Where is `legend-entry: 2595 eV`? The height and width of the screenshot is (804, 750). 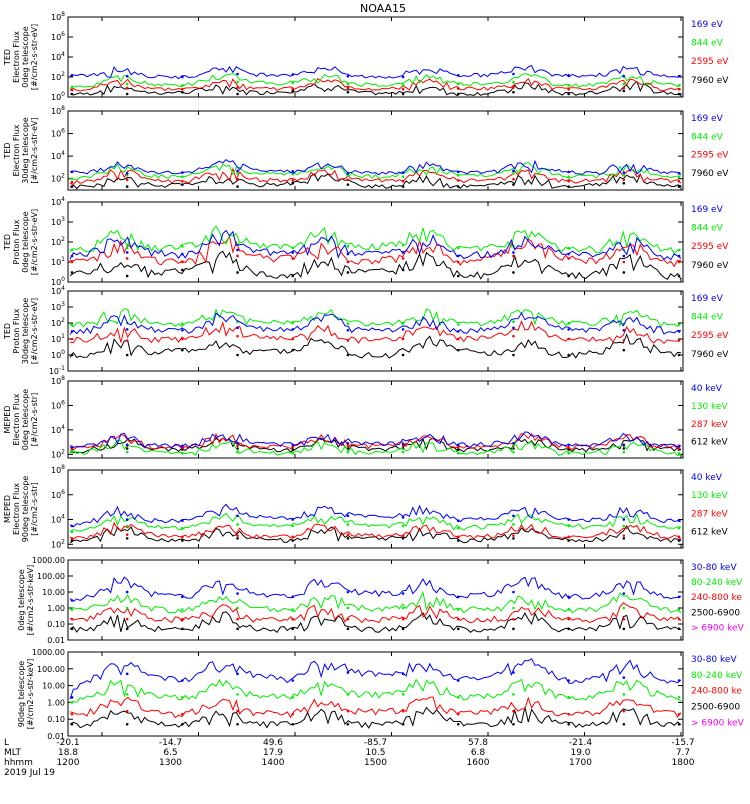 legend-entry: 2595 eV is located at coordinates (710, 156).